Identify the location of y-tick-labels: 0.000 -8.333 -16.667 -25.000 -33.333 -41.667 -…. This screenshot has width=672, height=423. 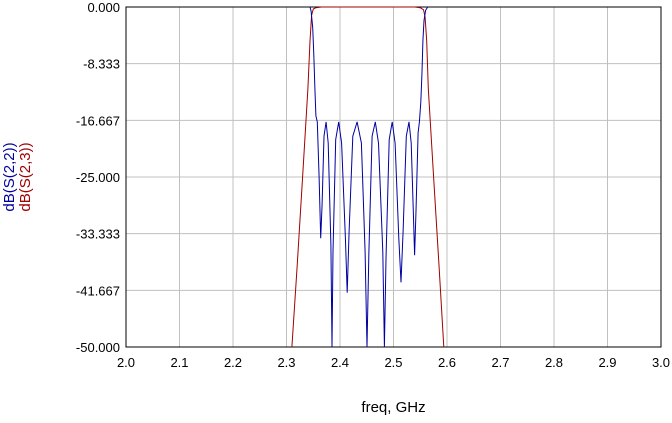
(98, 177).